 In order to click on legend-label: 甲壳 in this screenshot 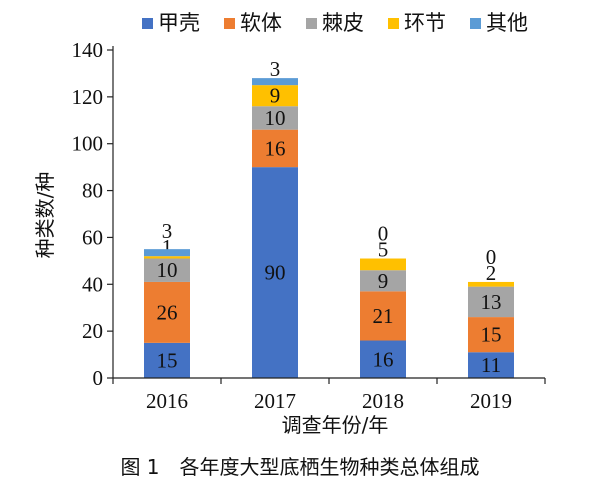, I will do `click(179, 23)`.